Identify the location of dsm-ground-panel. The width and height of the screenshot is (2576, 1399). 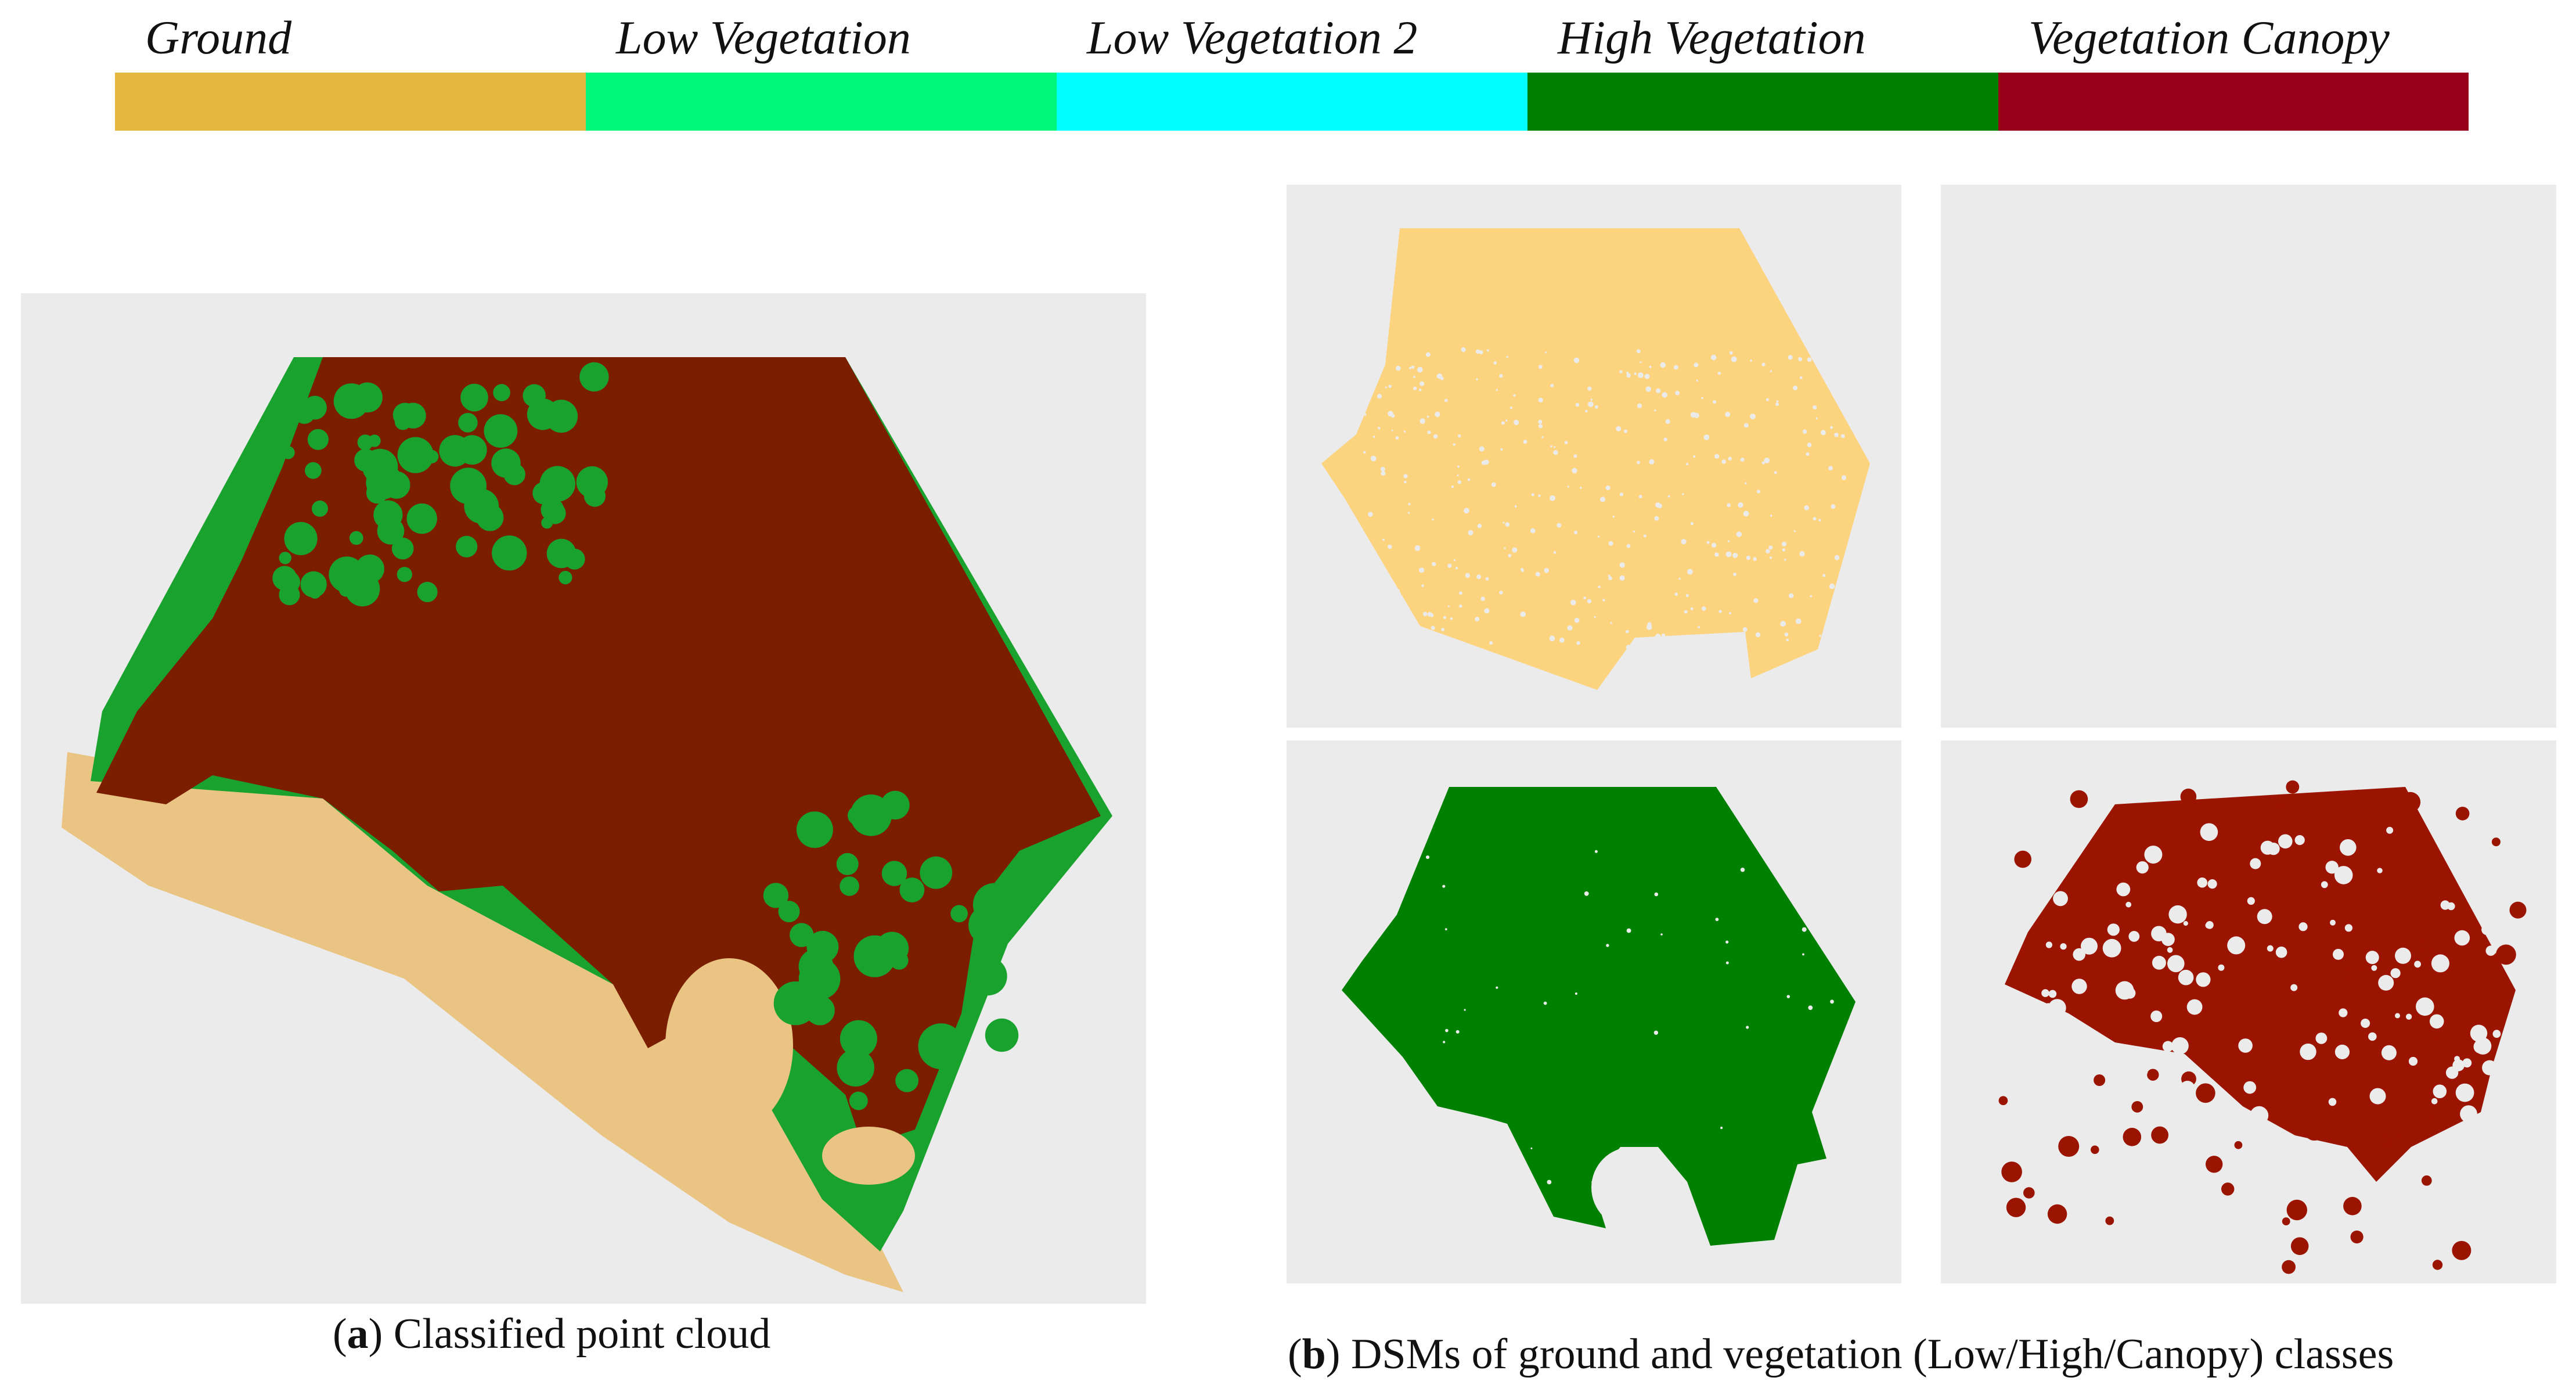
(1594, 456).